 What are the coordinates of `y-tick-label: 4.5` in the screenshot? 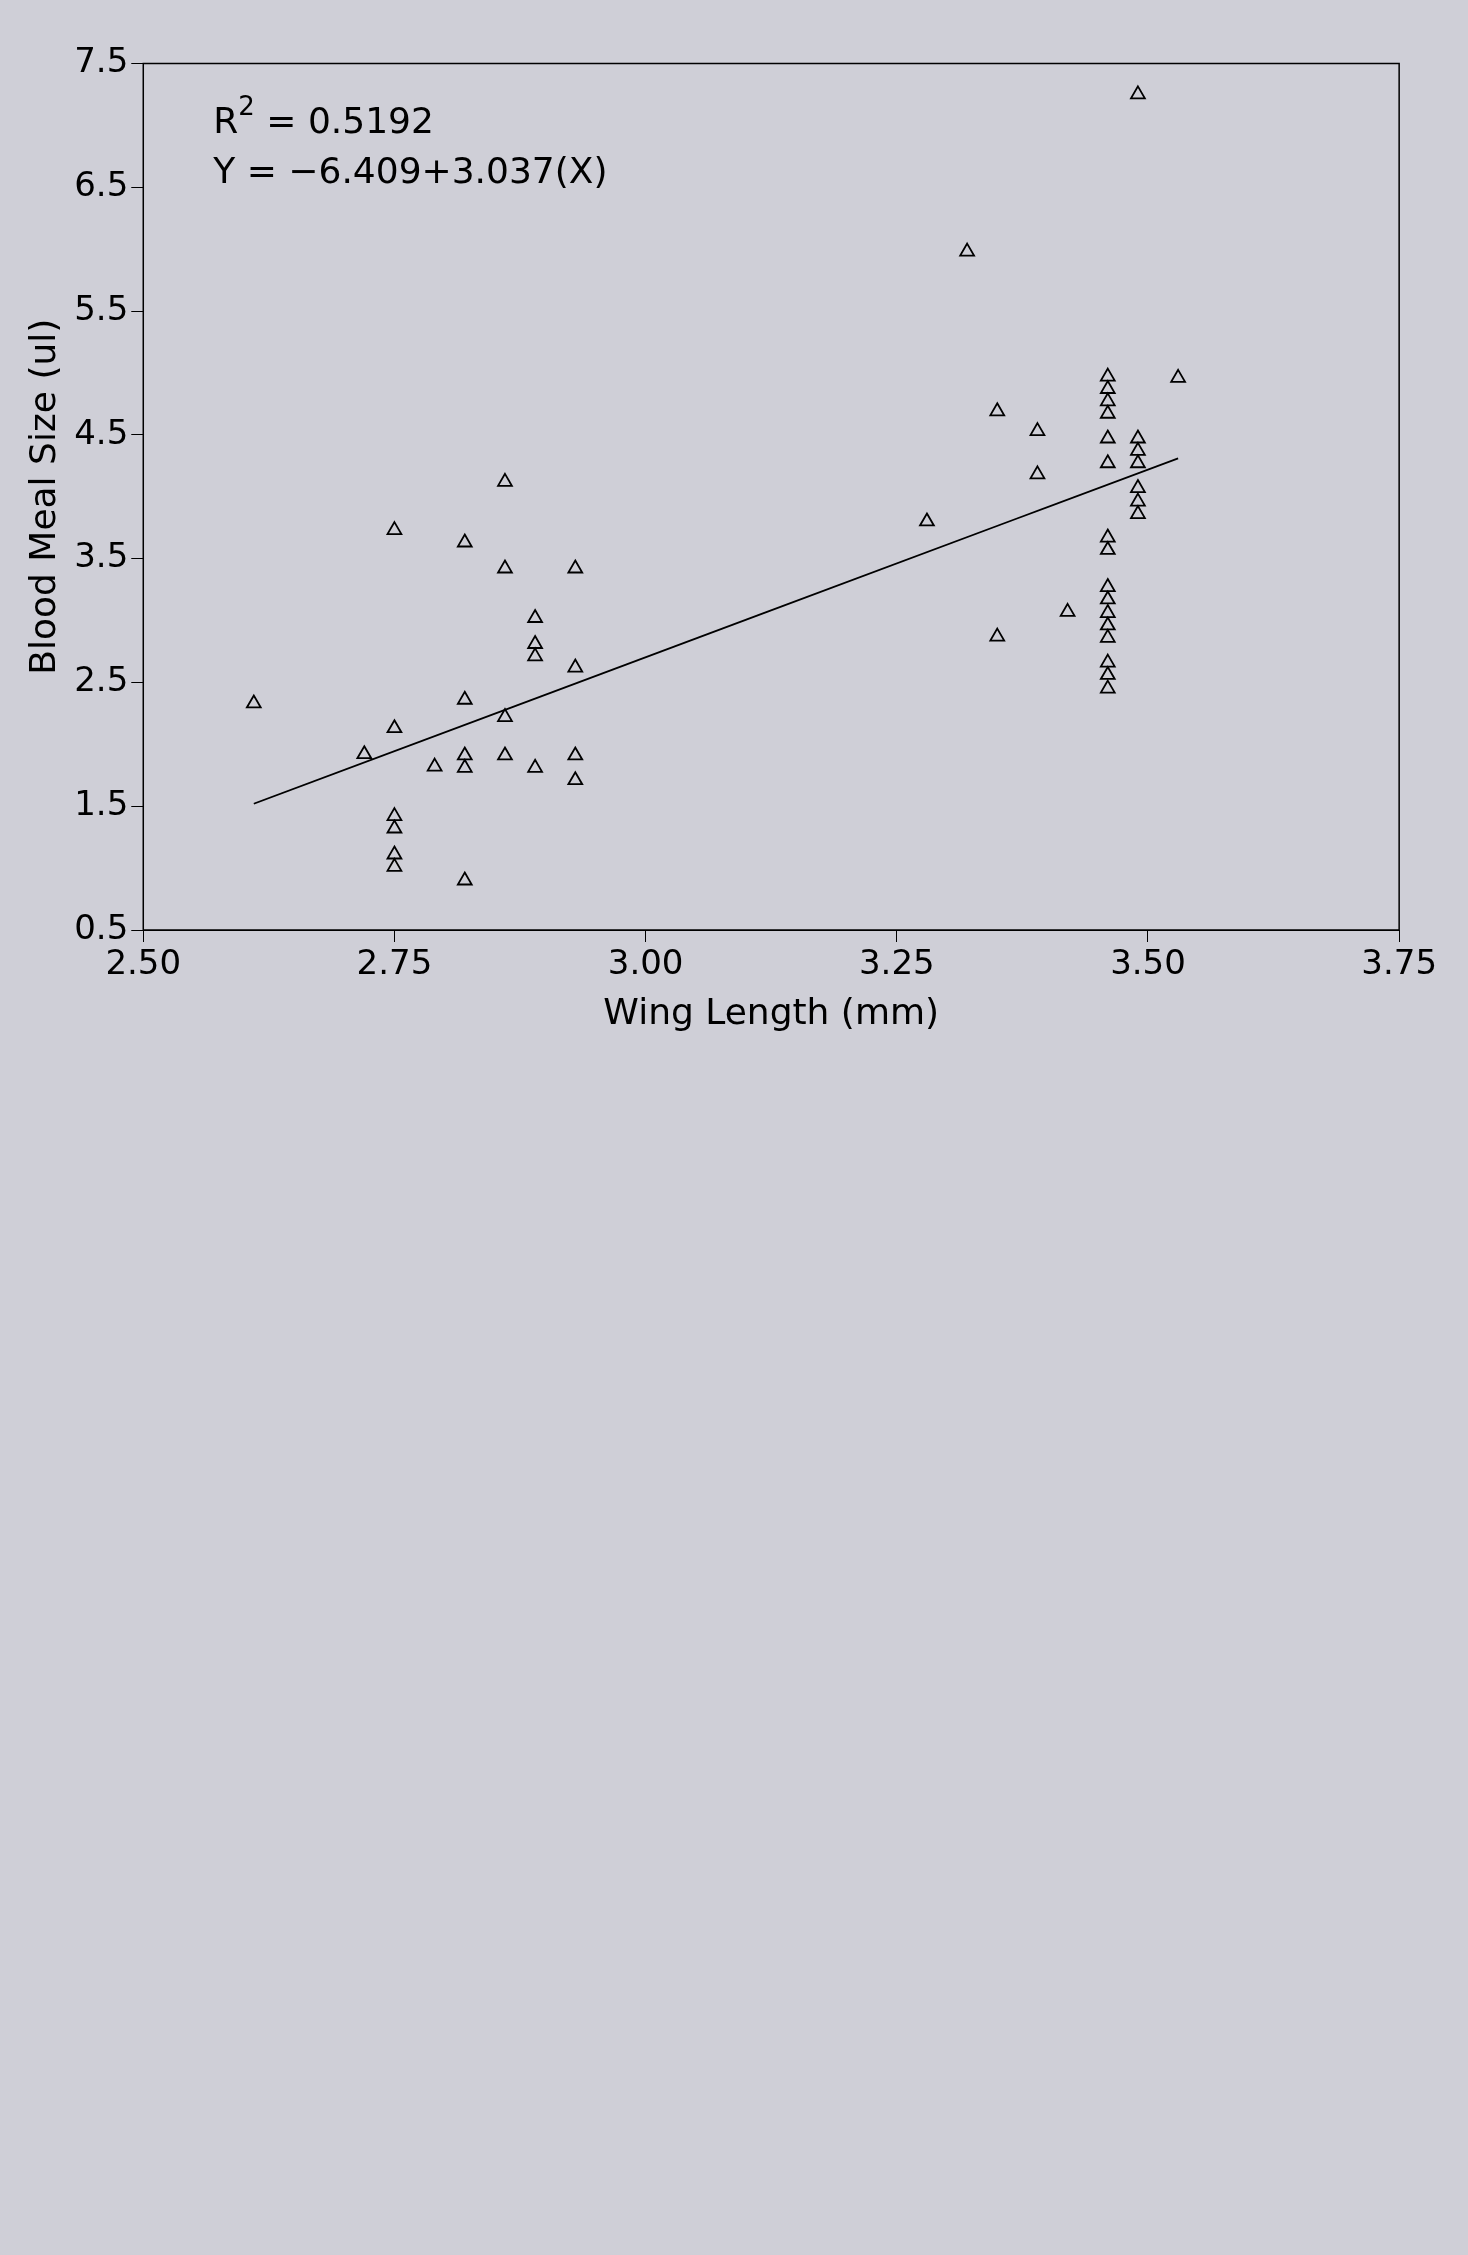 It's located at (101, 431).